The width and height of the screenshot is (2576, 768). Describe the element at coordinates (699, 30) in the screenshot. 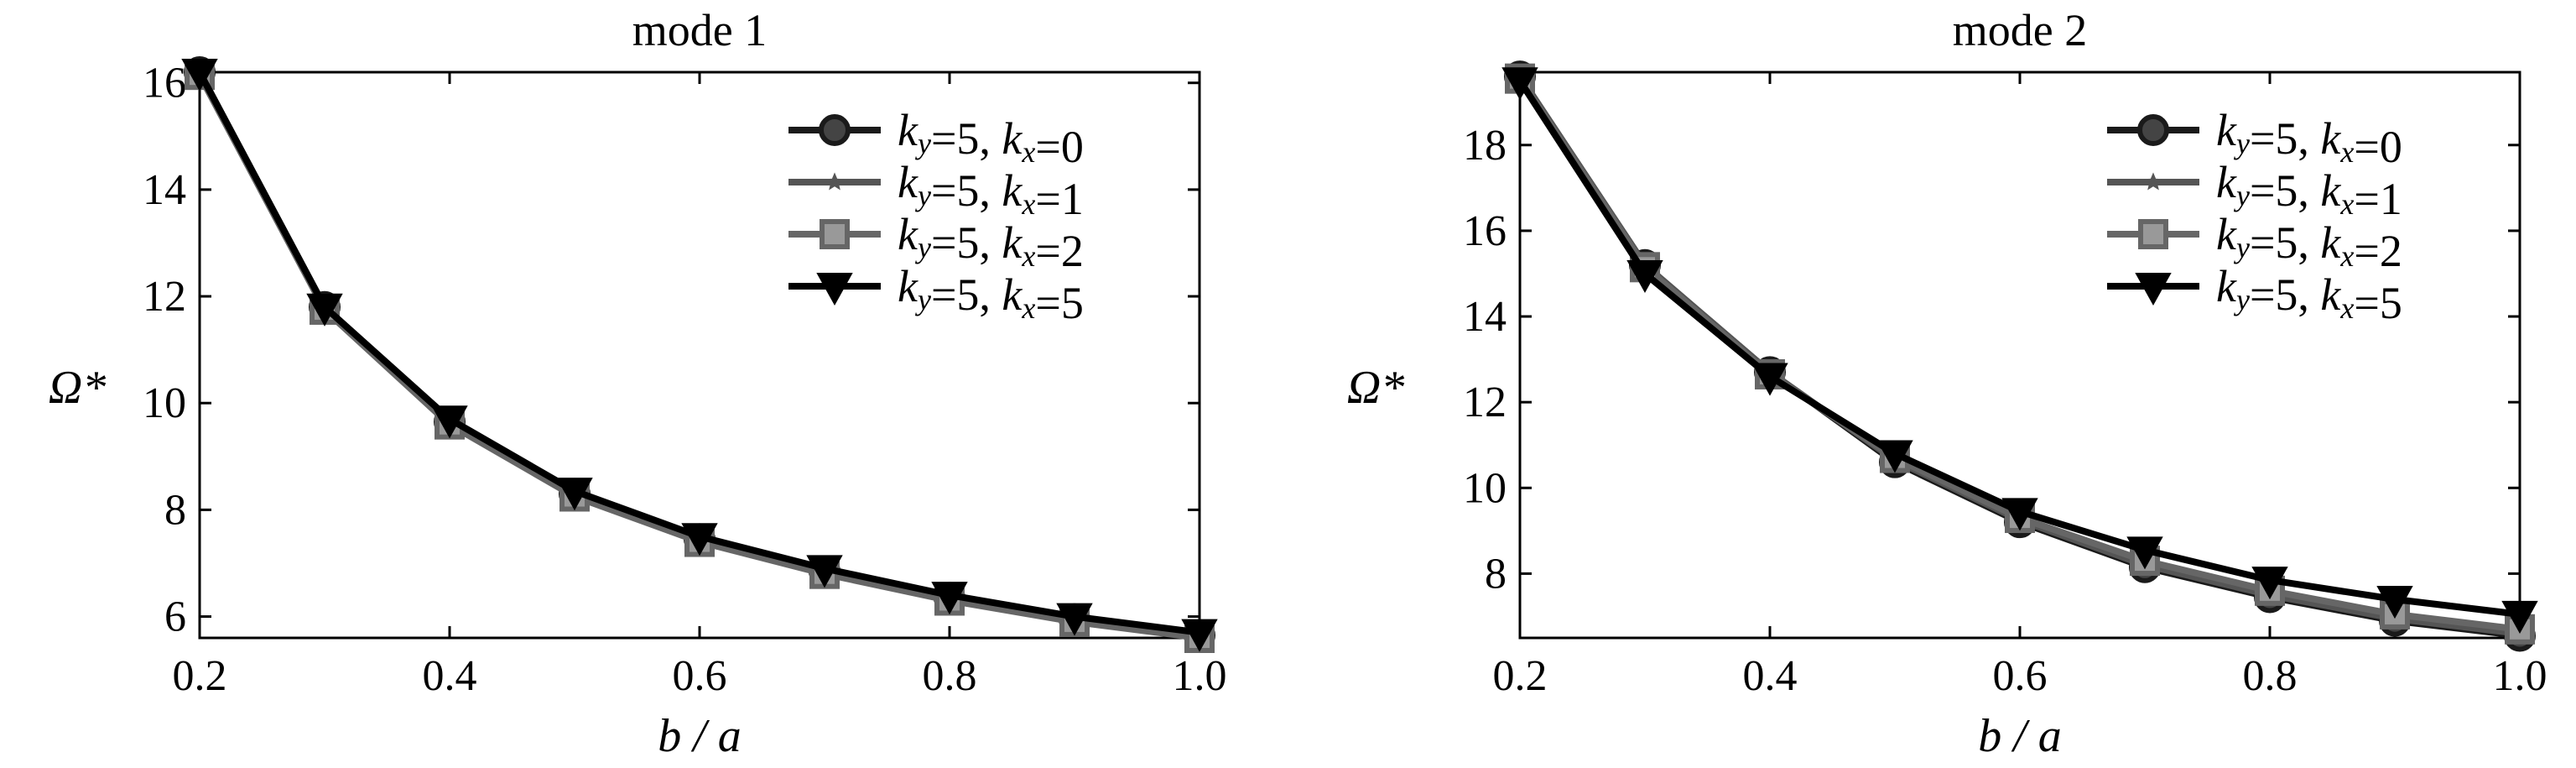

I see `chart-title: mode 1` at that location.